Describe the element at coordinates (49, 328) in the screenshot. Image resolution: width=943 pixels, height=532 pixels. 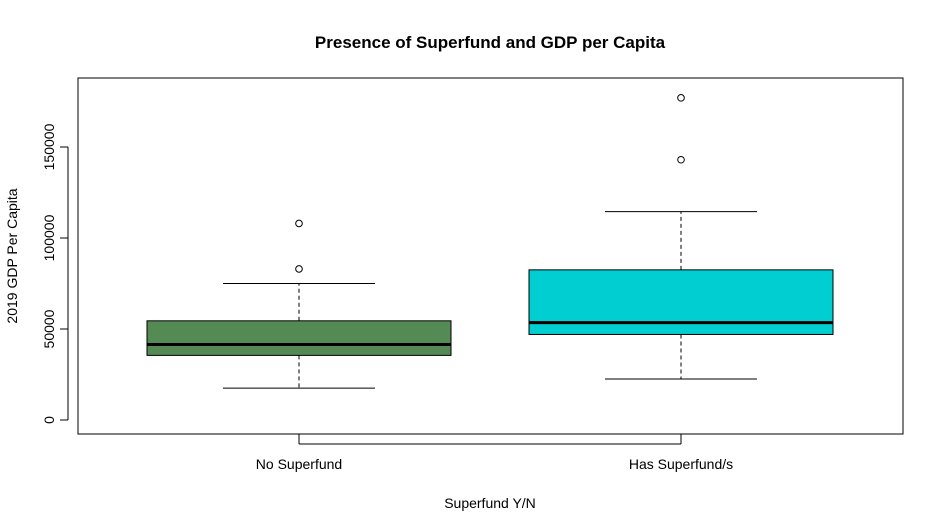
I see `y-tick-label: 50000` at that location.